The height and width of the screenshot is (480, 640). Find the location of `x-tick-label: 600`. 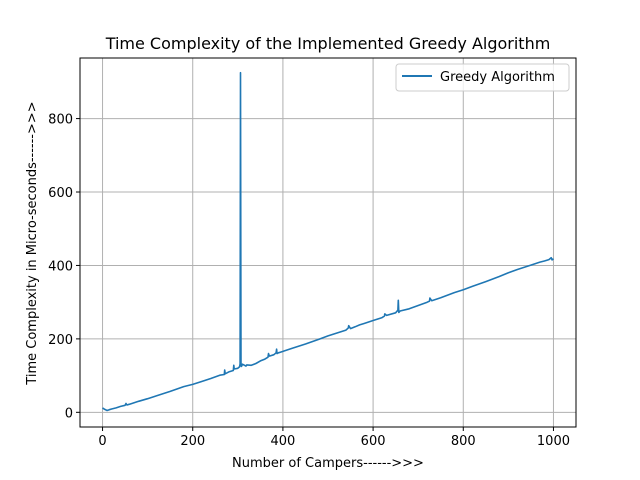

x-tick-label: 600 is located at coordinates (373, 441).